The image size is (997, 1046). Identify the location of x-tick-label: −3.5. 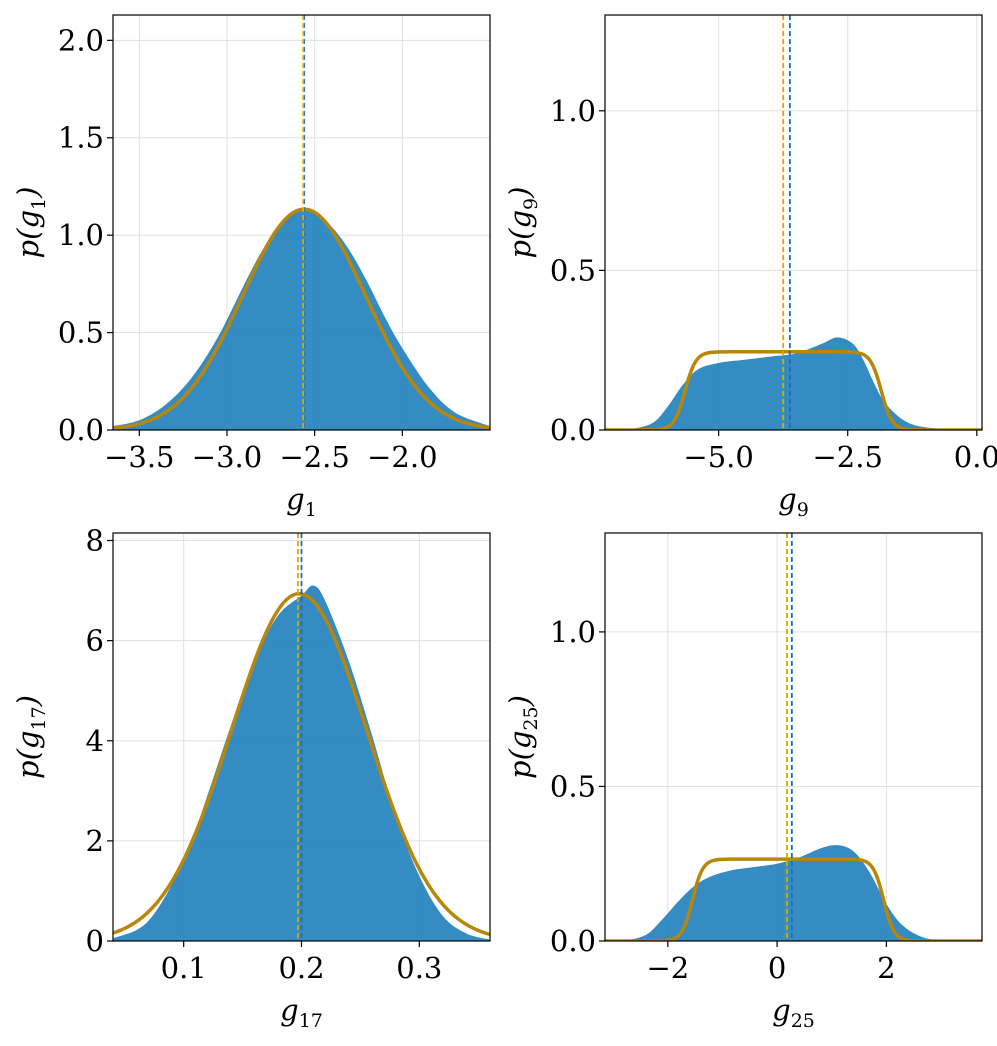
(139, 457).